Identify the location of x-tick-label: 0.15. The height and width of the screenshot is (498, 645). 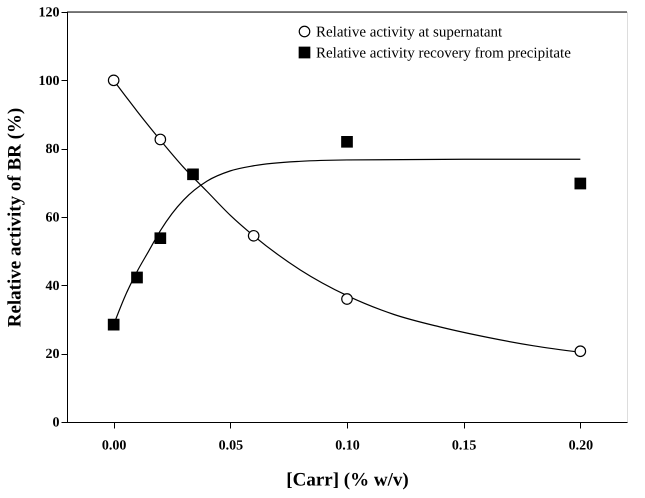
(464, 446).